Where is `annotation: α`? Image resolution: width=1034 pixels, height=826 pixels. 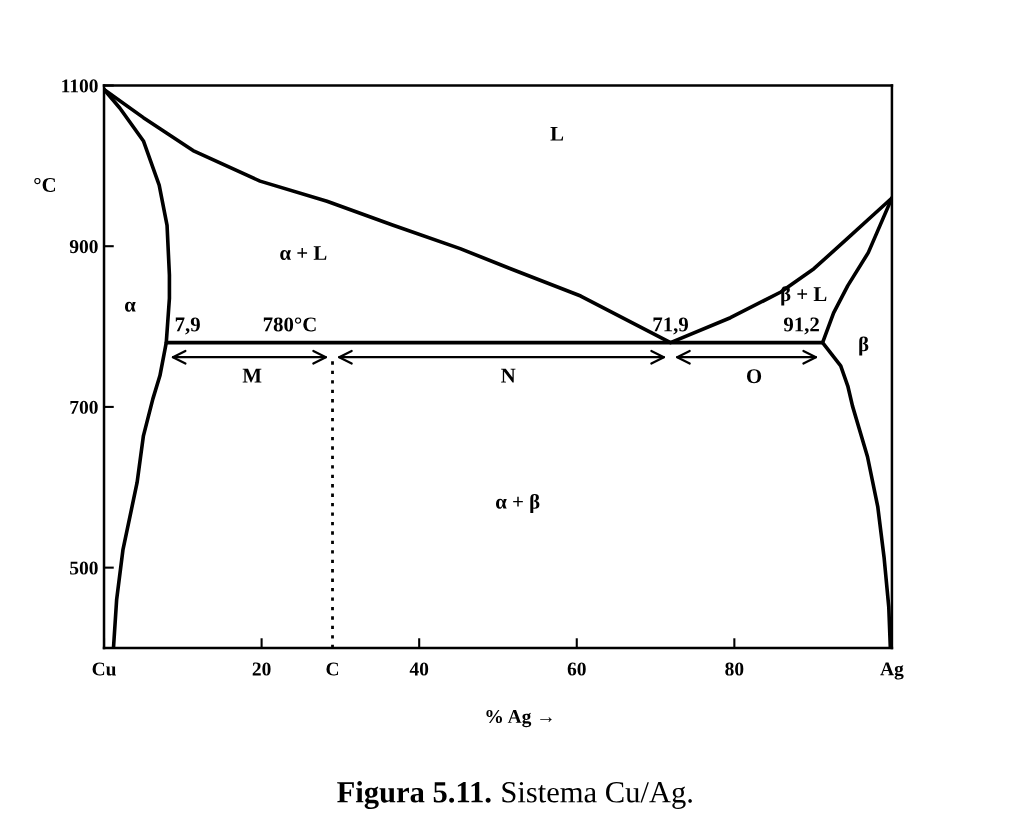
annotation: α is located at coordinates (130, 306).